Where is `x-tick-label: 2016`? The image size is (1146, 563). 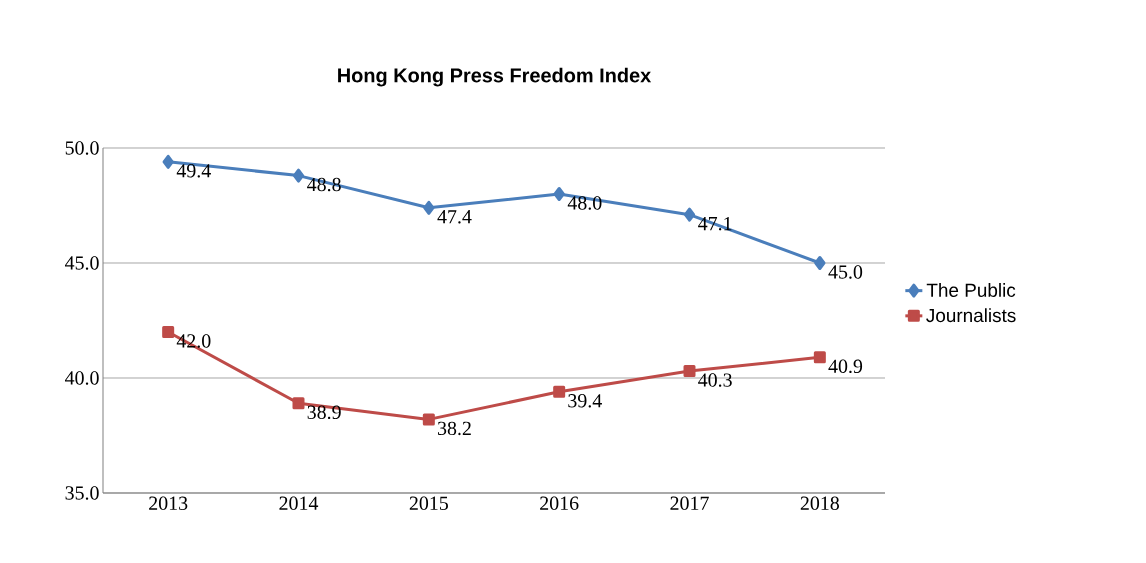
x-tick-label: 2016 is located at coordinates (559, 503).